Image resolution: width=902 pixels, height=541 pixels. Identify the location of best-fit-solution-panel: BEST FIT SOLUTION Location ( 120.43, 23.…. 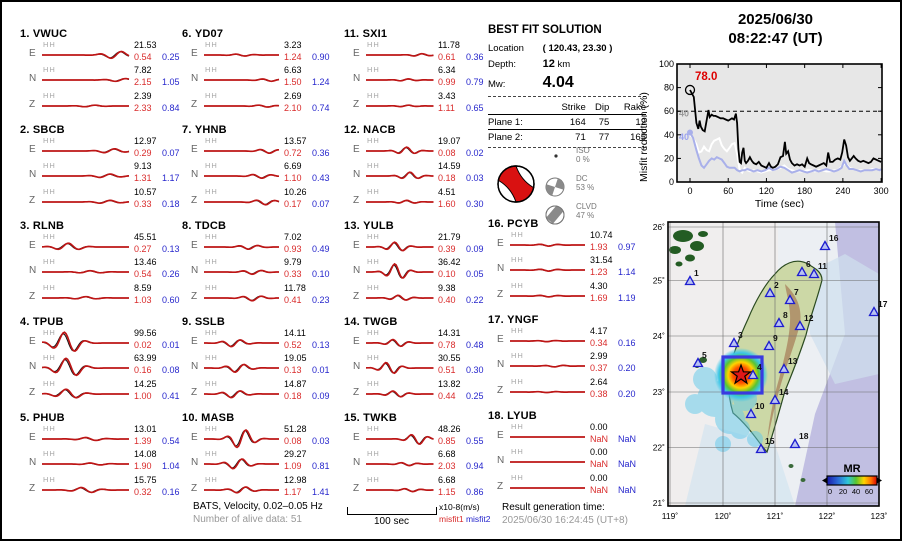
(567, 124).